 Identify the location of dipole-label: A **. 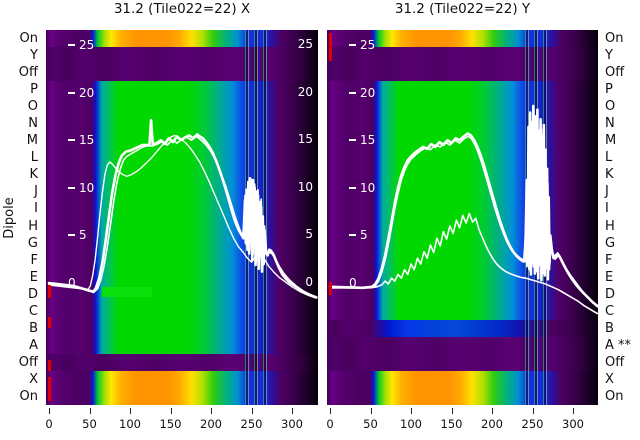
(618, 345).